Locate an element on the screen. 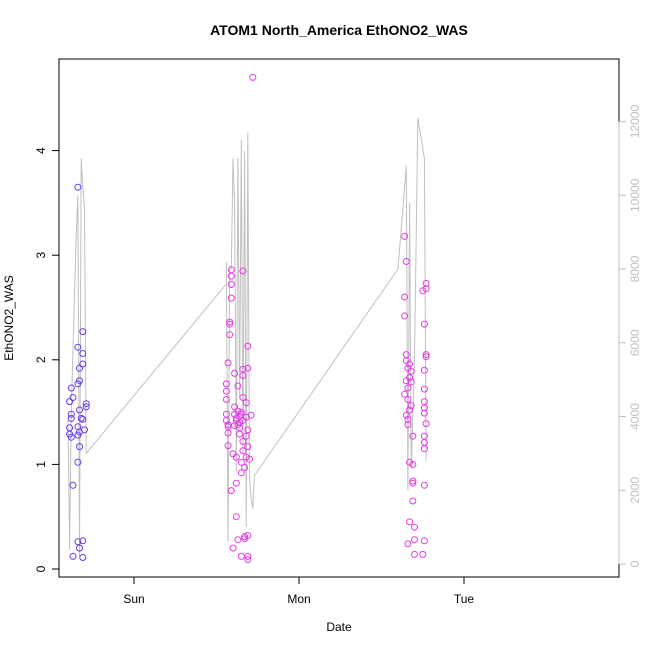 This screenshot has height=650, width=650. x-axis-label: Date is located at coordinates (339, 627).